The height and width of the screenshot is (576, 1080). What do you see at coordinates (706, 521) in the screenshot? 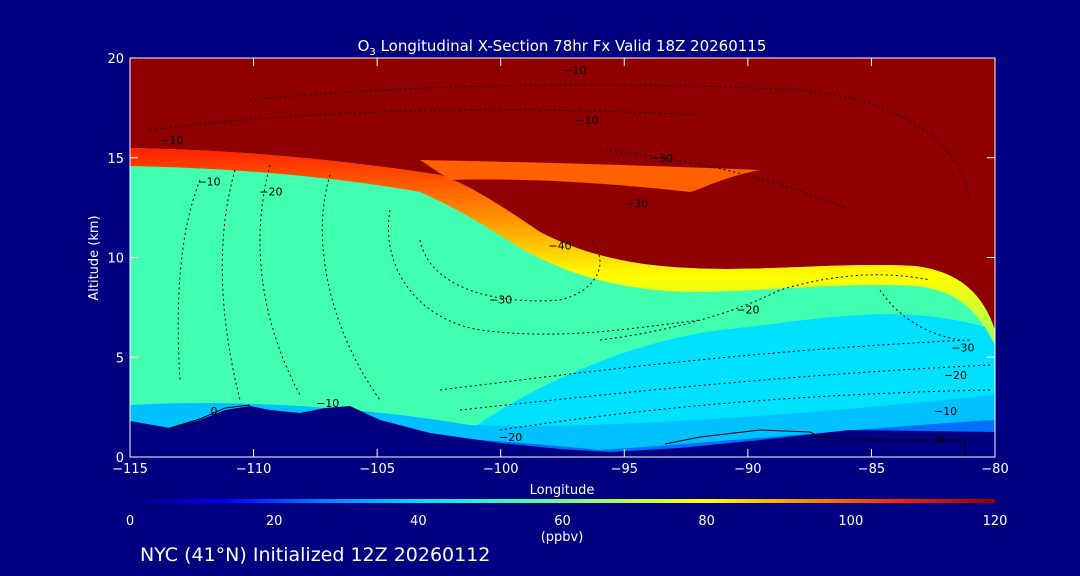
I see `colorbar-tick-label: 80` at bounding box center [706, 521].